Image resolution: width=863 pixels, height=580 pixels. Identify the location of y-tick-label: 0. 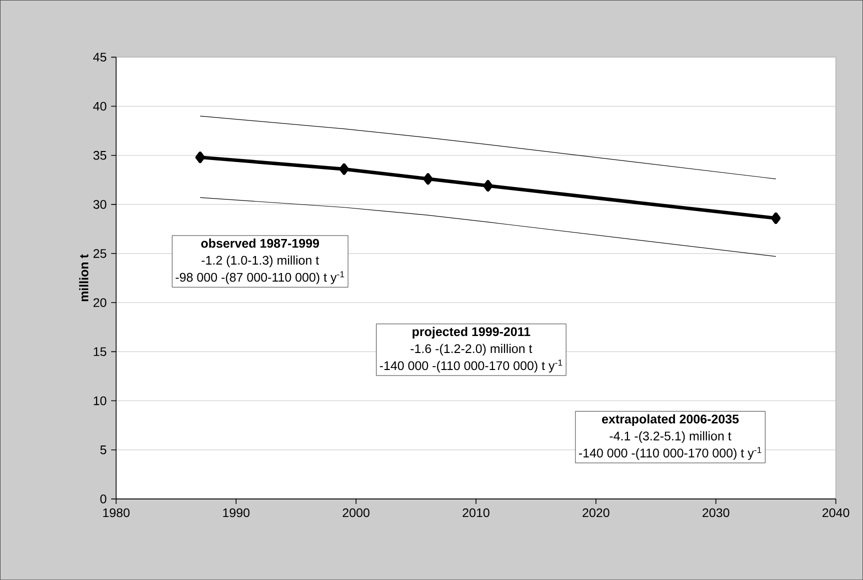
(103, 499).